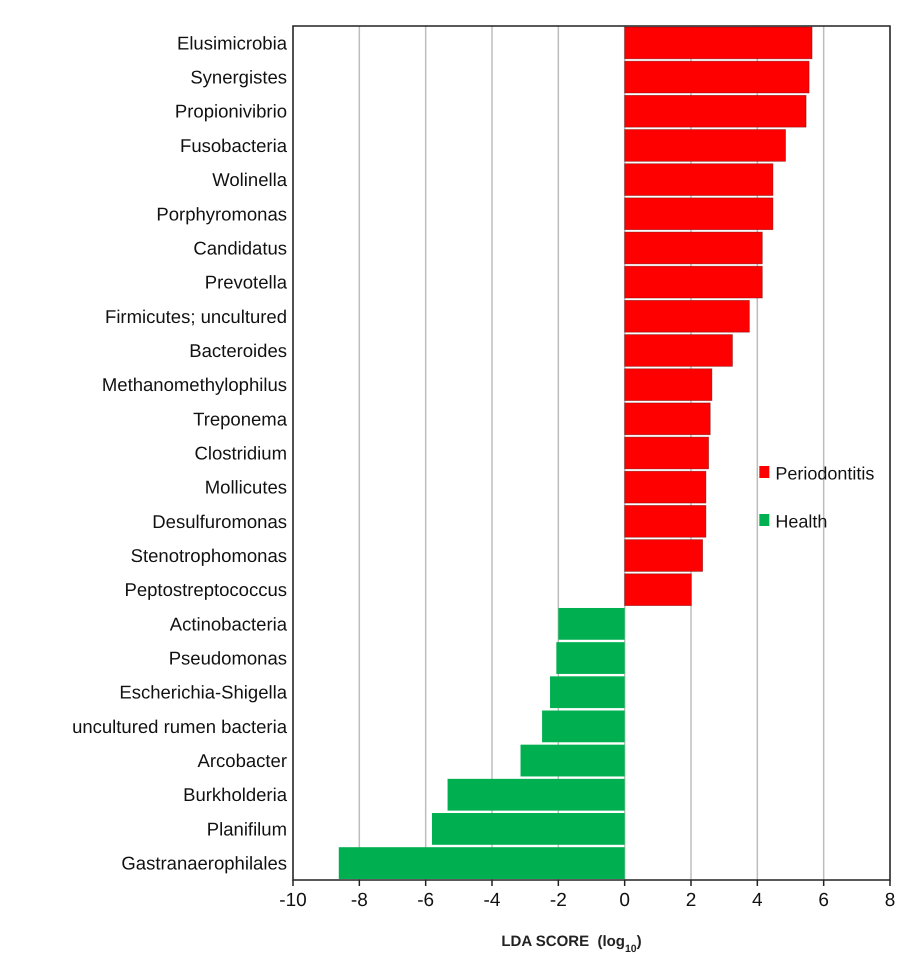 The image size is (906, 962). Describe the element at coordinates (203, 692) in the screenshot. I see `y-tick-label: Escherichia-Shigella` at that location.